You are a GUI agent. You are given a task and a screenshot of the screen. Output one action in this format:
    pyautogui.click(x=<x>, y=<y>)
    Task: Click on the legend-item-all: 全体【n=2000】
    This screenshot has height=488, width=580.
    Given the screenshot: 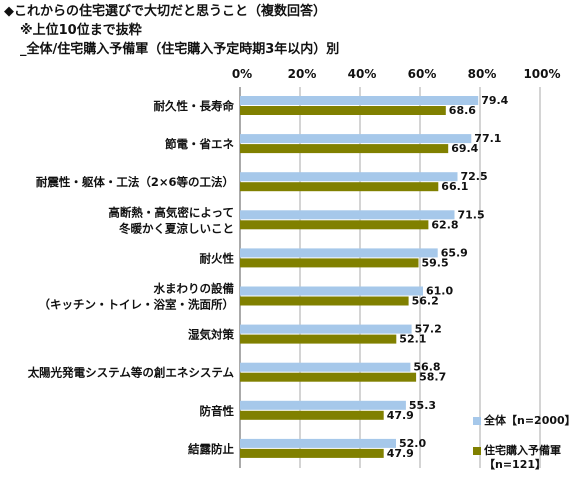 What is the action you would take?
    pyautogui.click(x=524, y=421)
    